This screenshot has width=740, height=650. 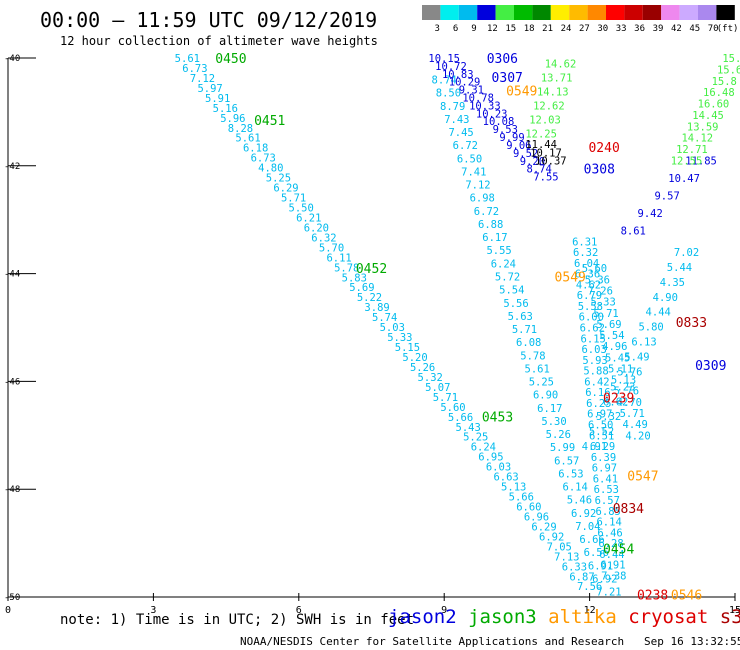 I want to click on swh-value: 6.08, so click(x=528, y=343).